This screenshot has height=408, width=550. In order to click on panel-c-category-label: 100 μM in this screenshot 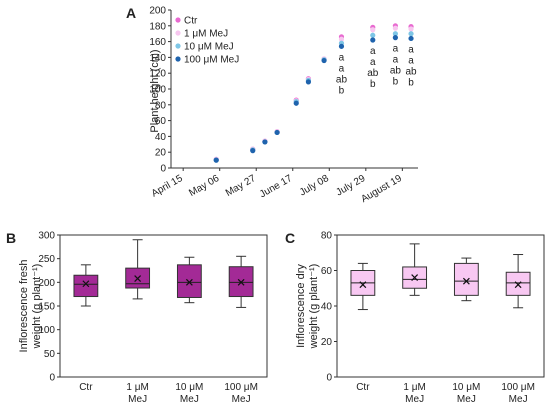, I will do `click(518, 387)`.